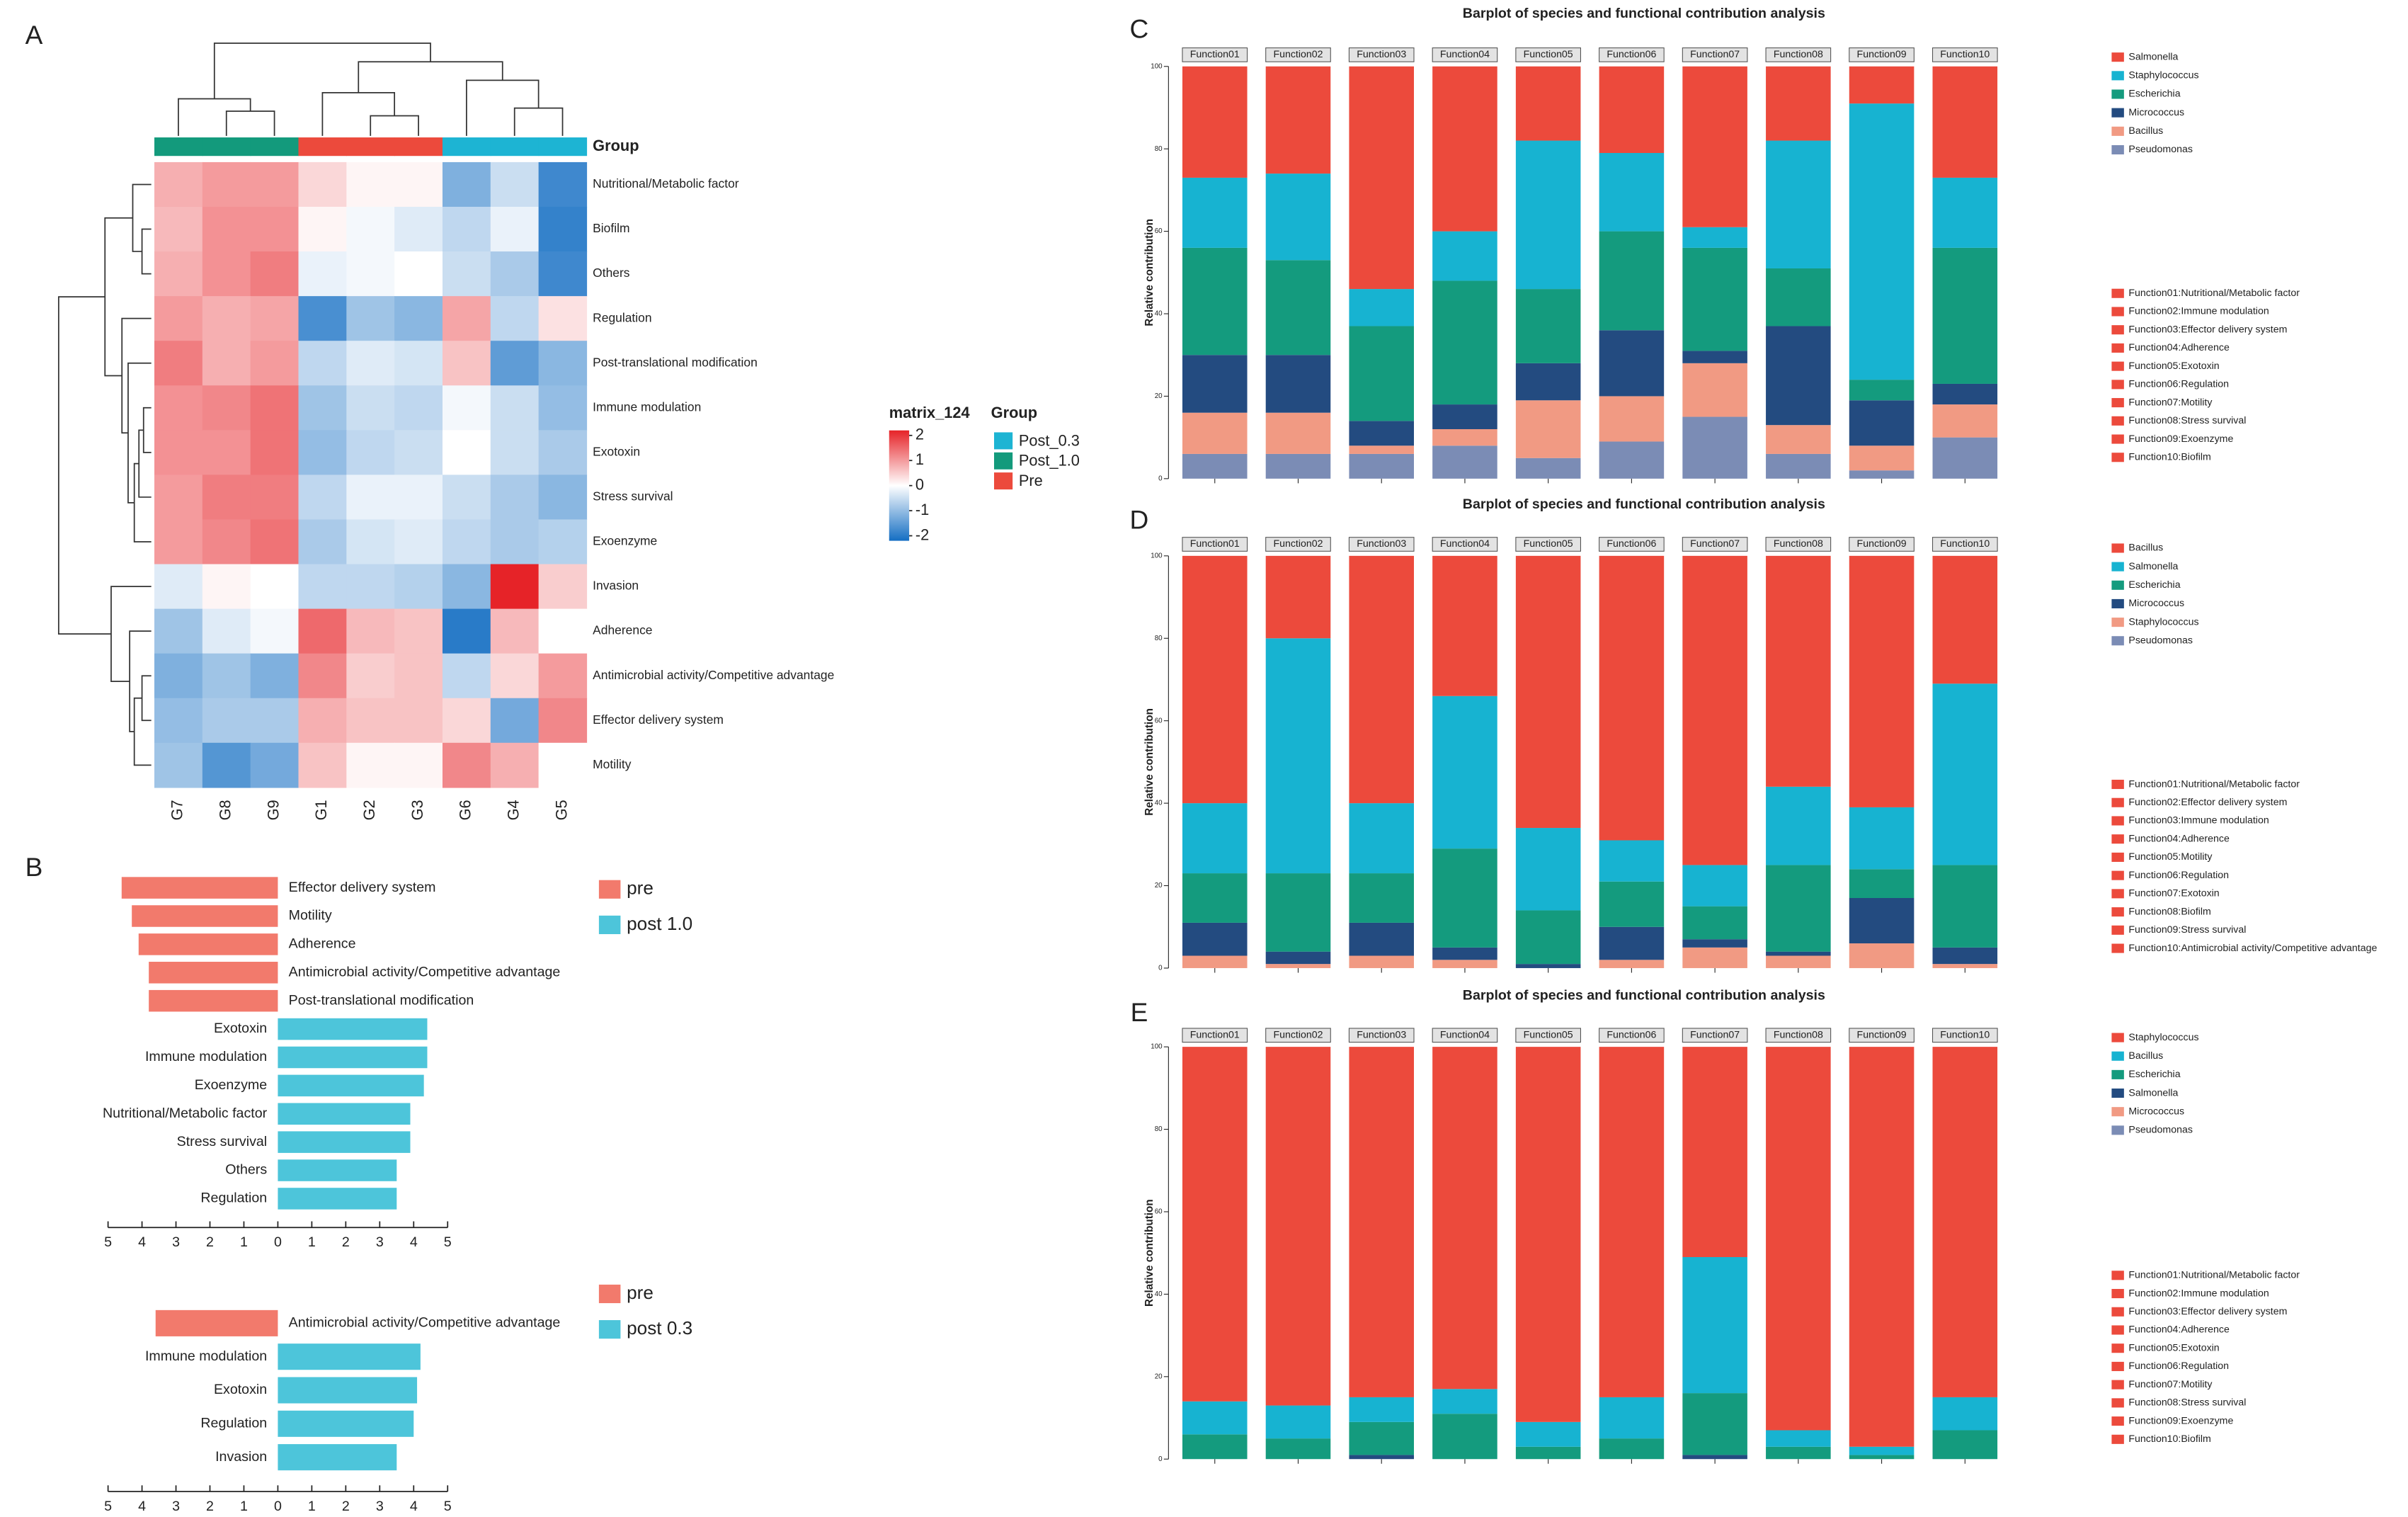 This screenshot has width=2408, height=1517. What do you see at coordinates (466, 147) in the screenshot?
I see `group-bar` at bounding box center [466, 147].